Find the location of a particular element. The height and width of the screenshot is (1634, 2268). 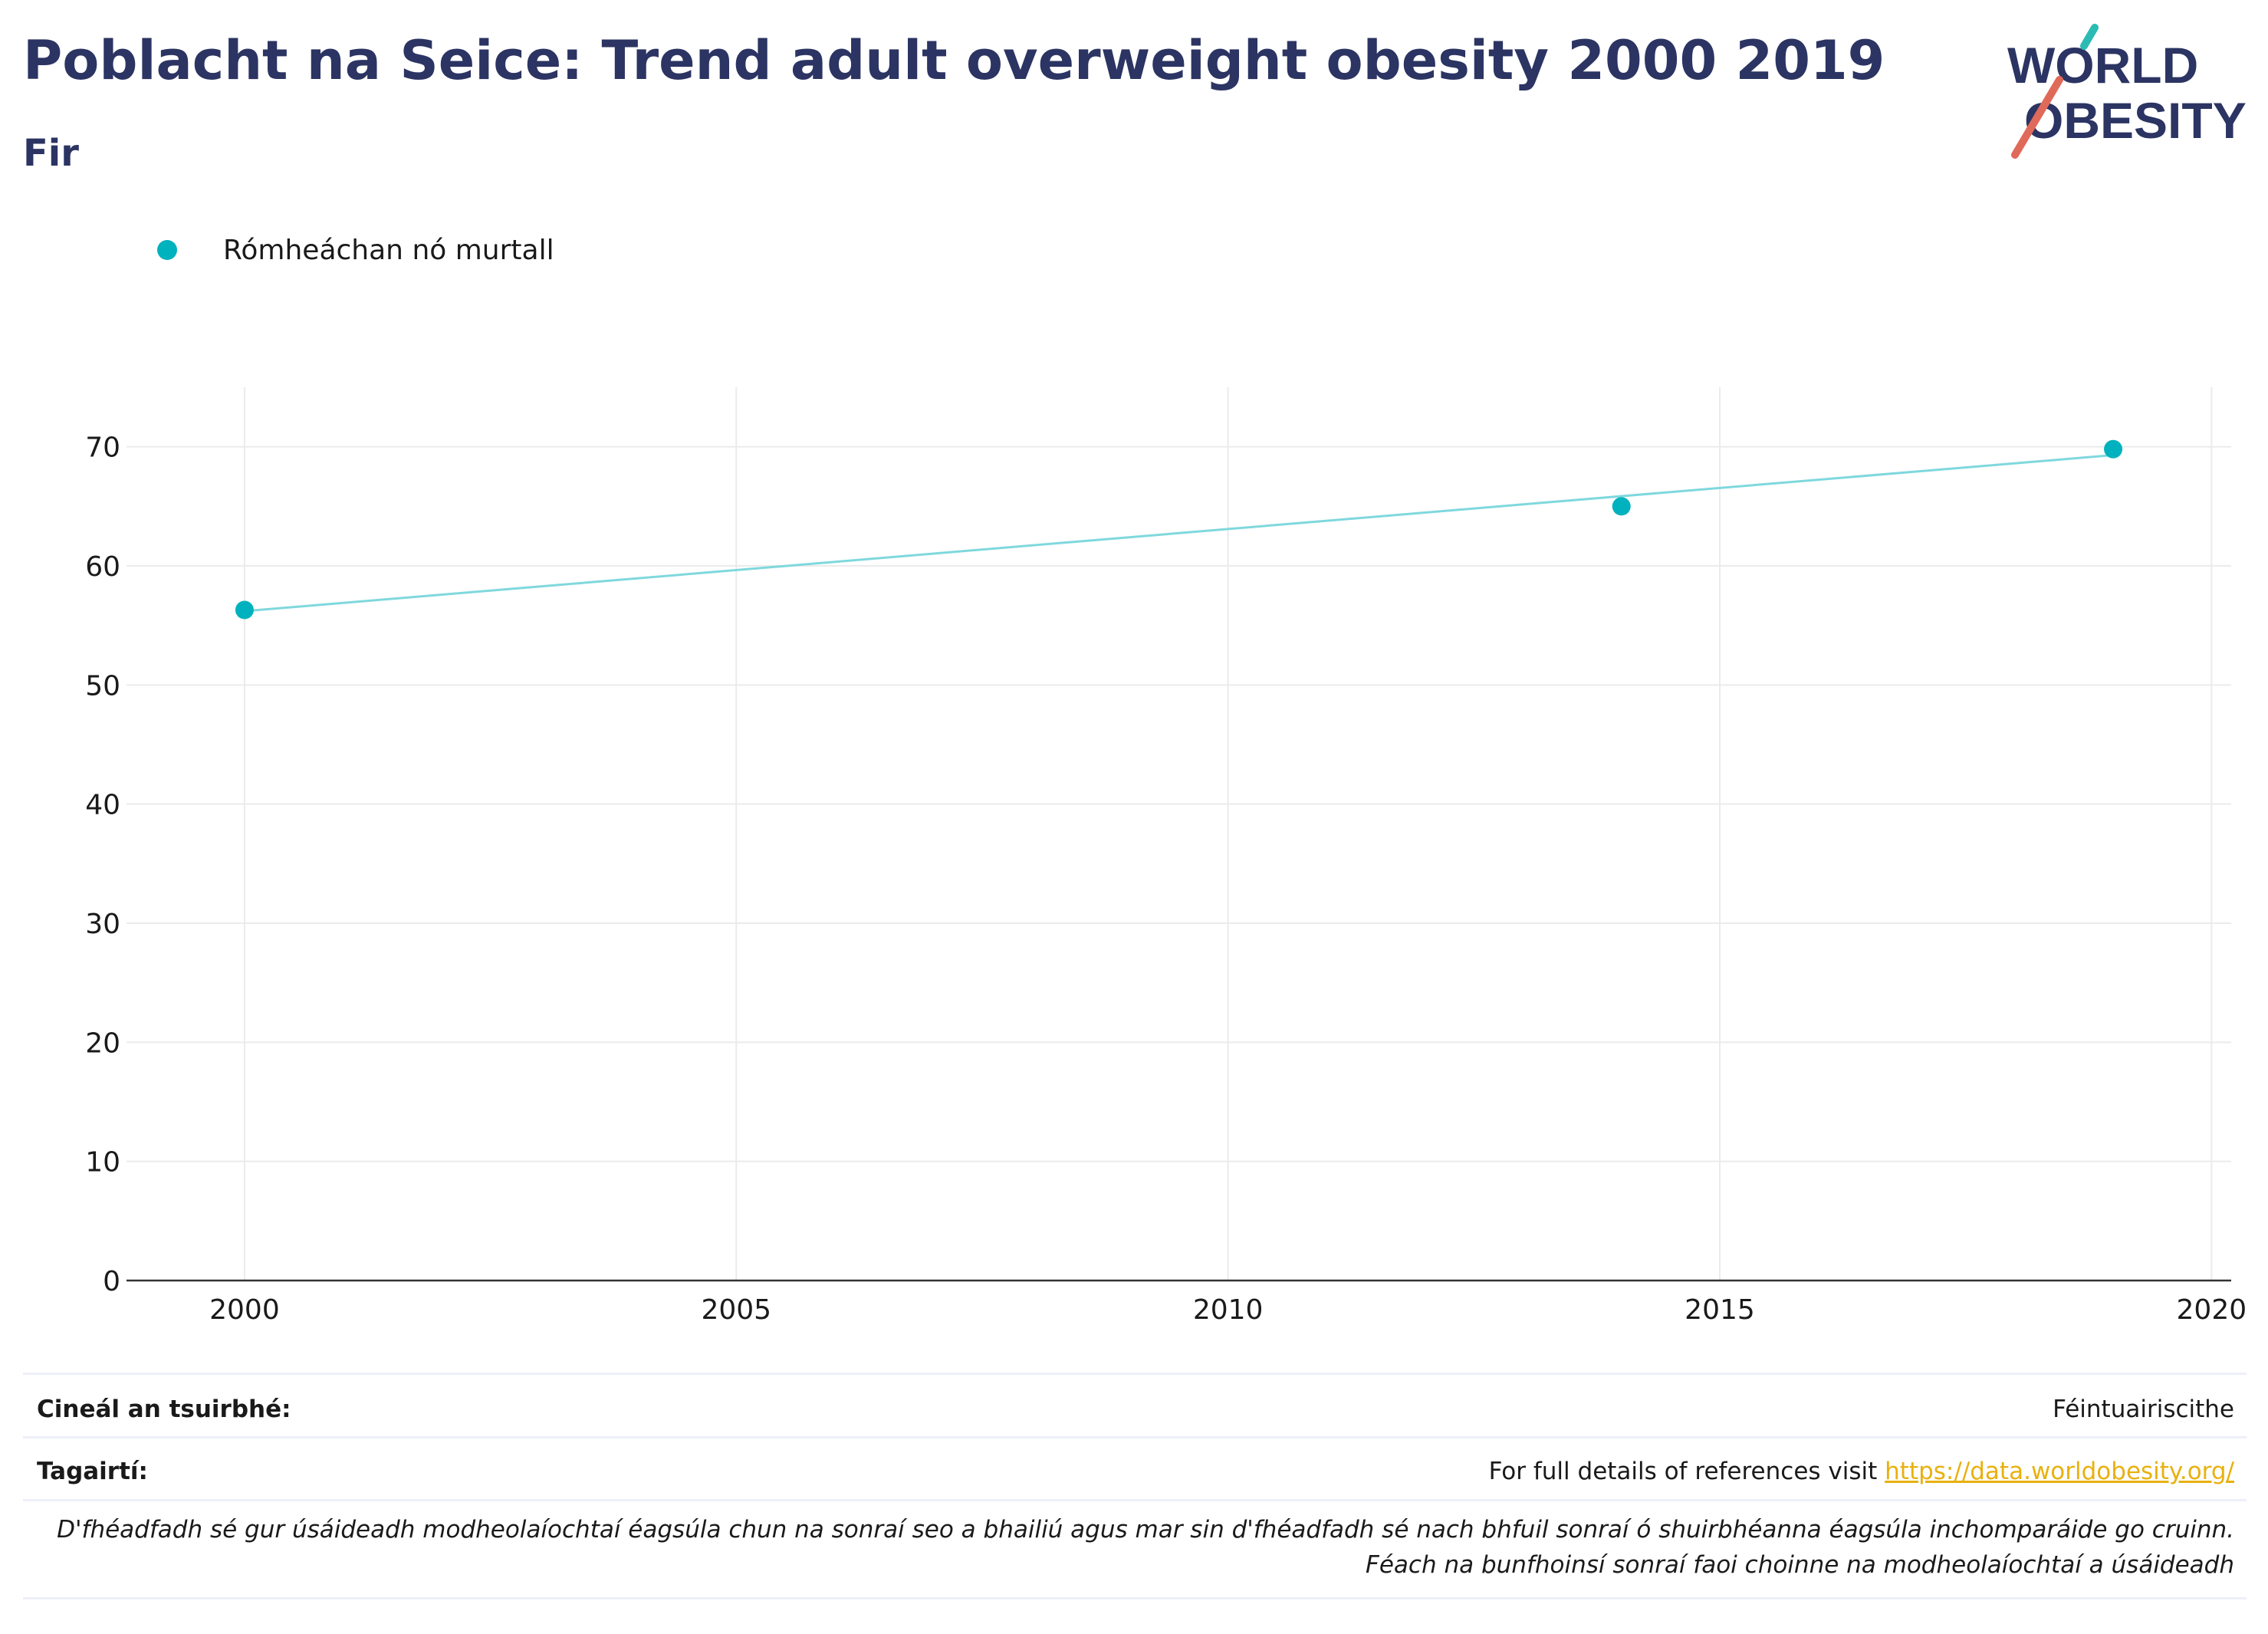

references-label: Tagairtí: is located at coordinates (92, 1472).